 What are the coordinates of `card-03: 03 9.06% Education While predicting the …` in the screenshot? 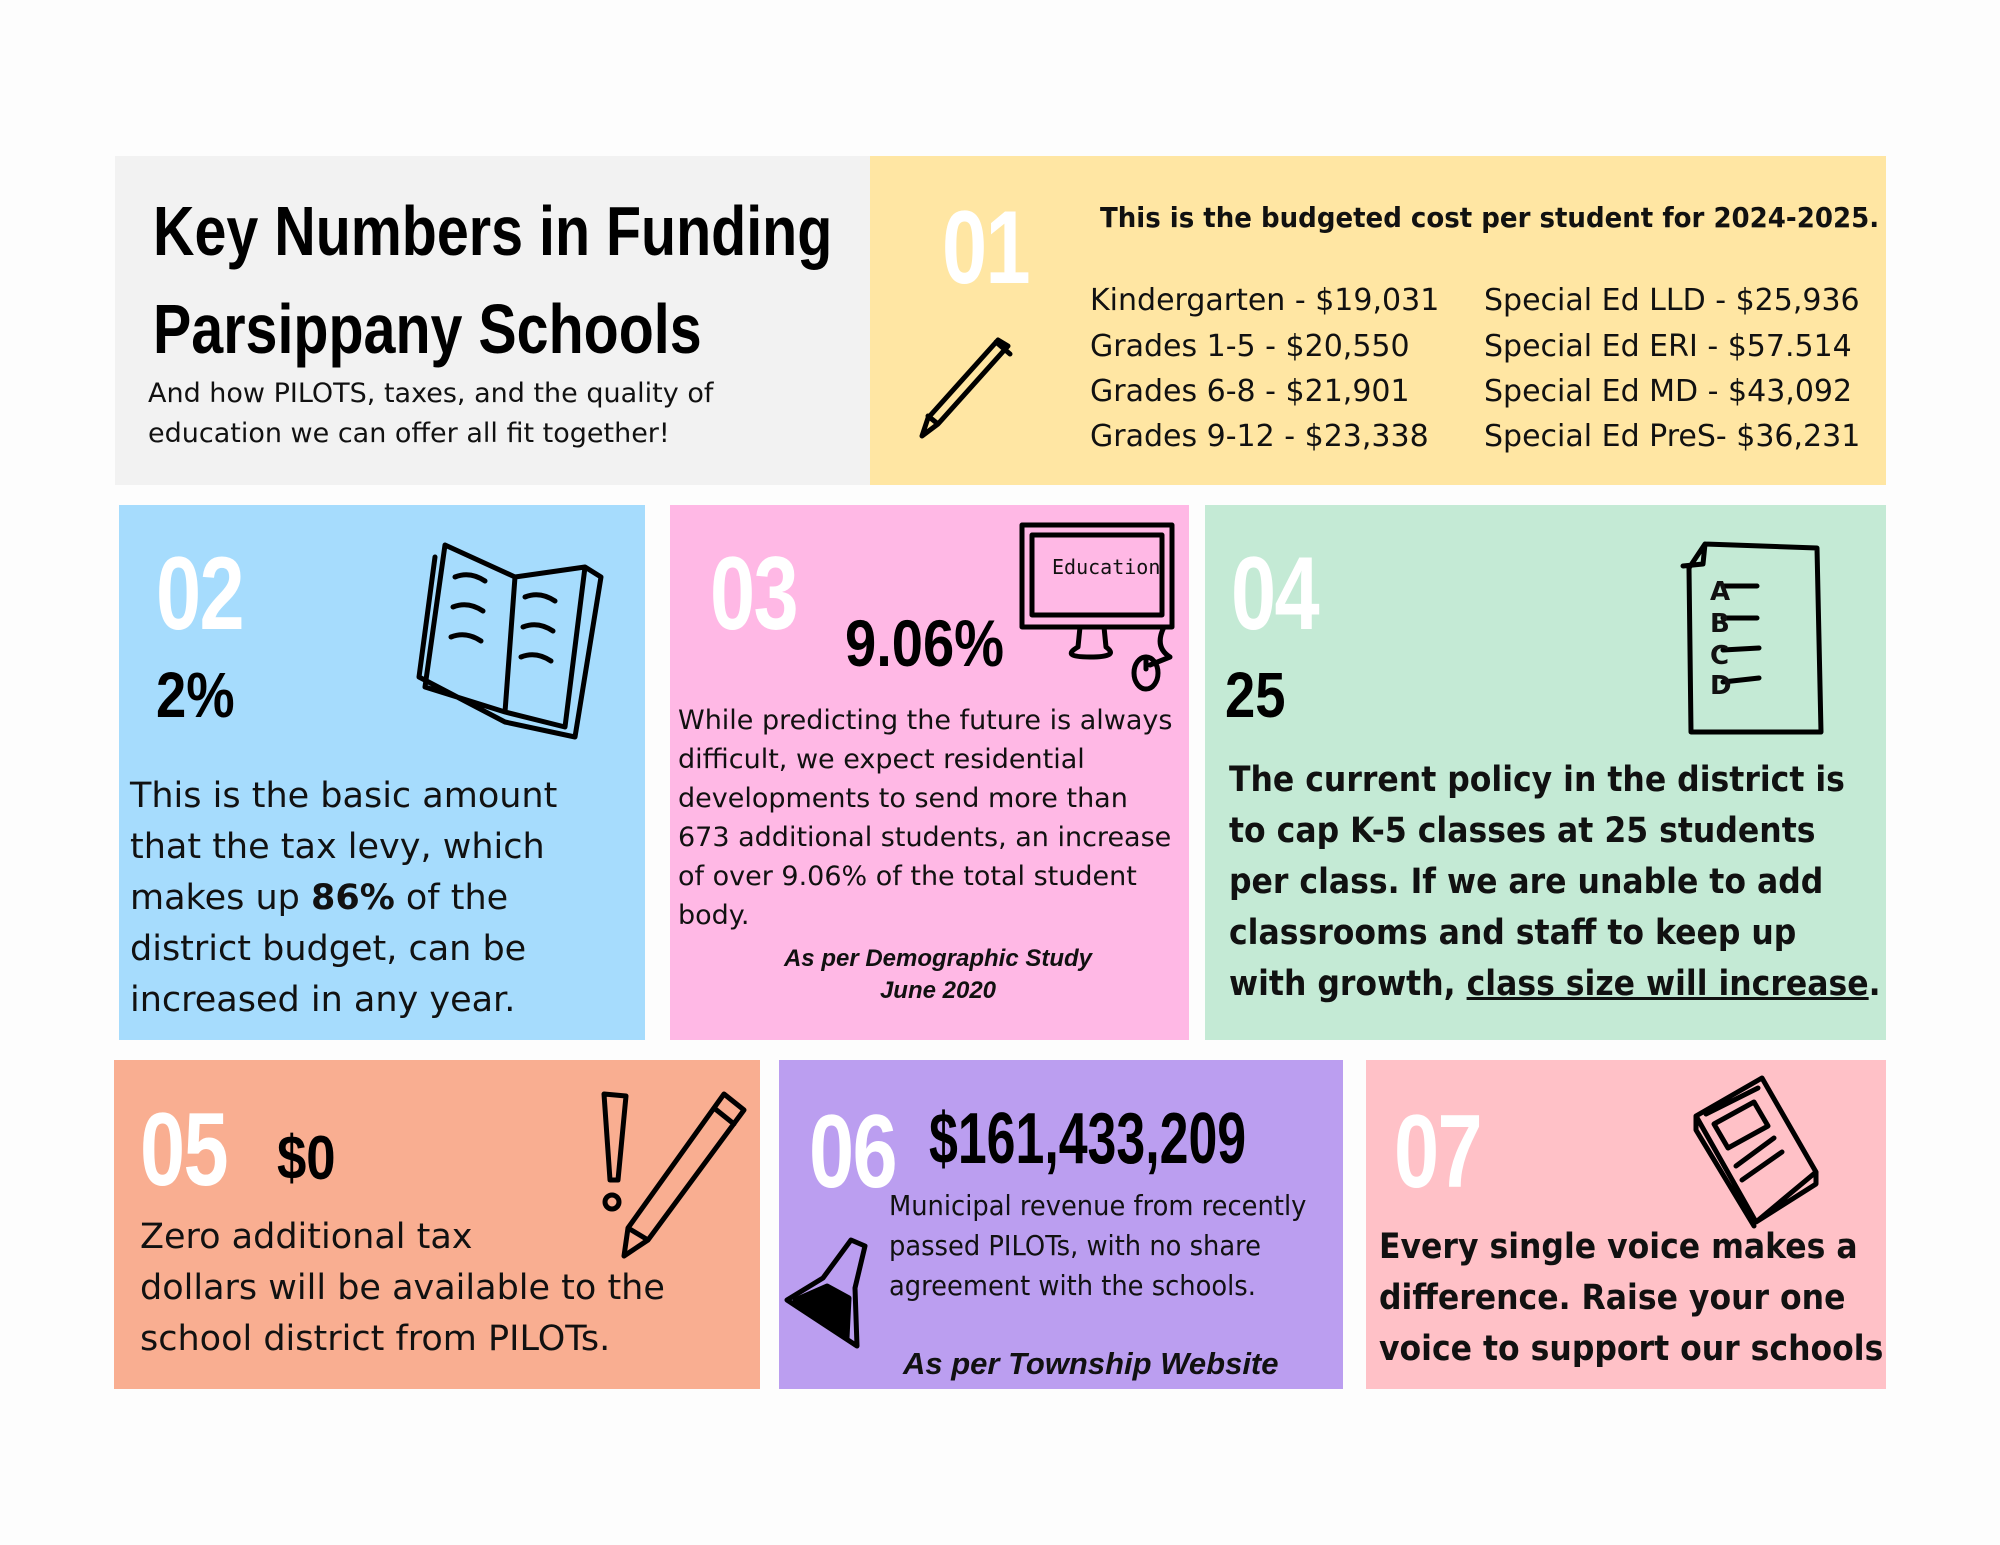 It's located at (929, 772).